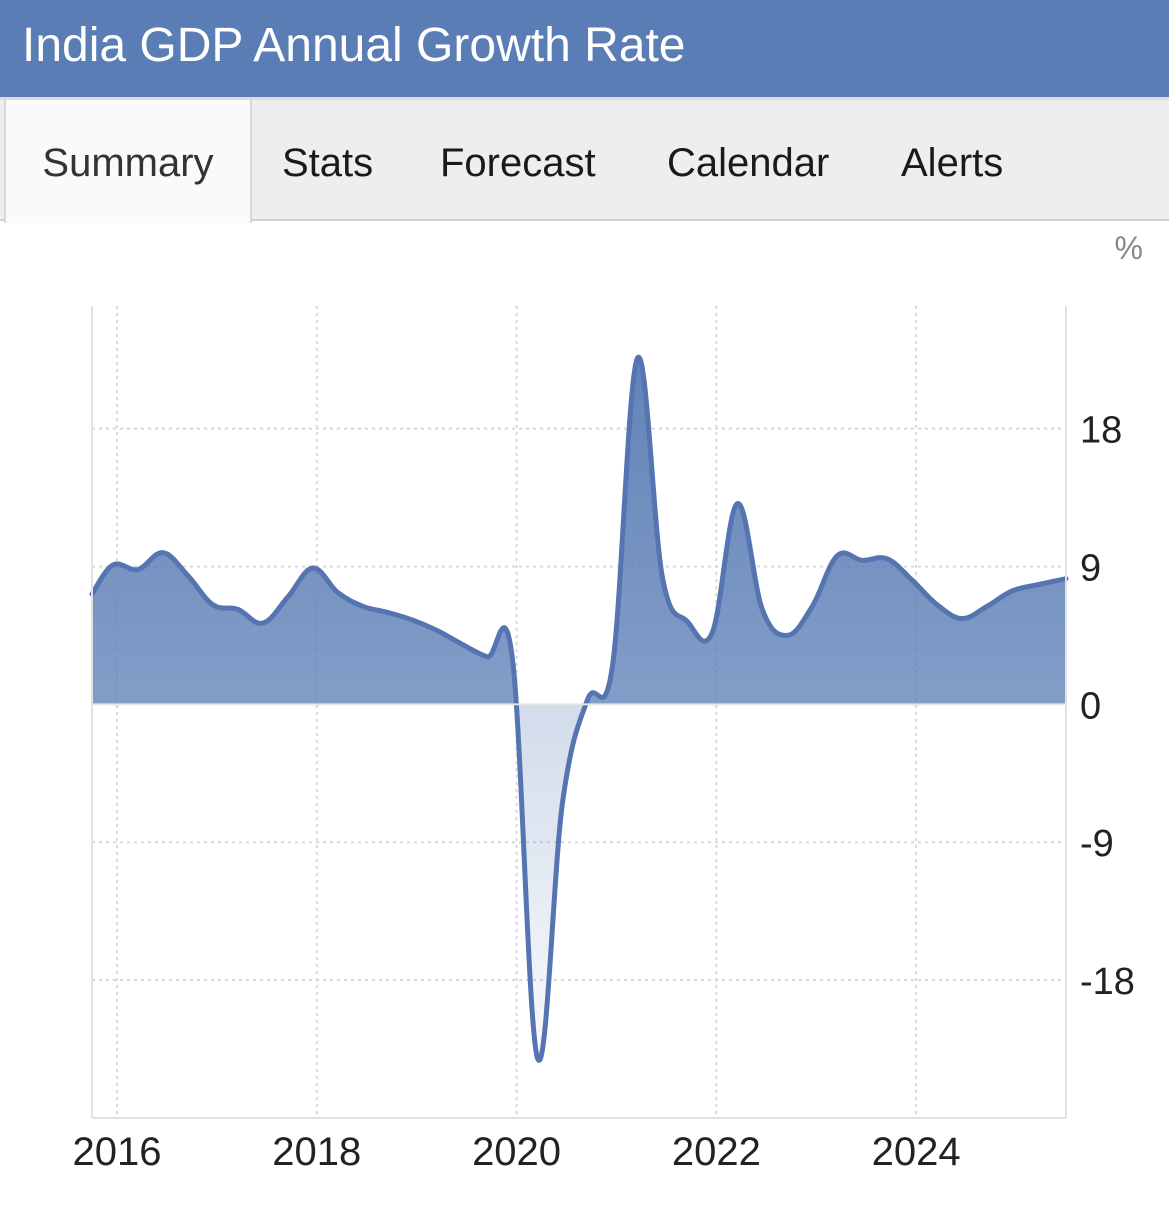  Describe the element at coordinates (128, 161) in the screenshot. I see `tab-summary: Summary` at that location.